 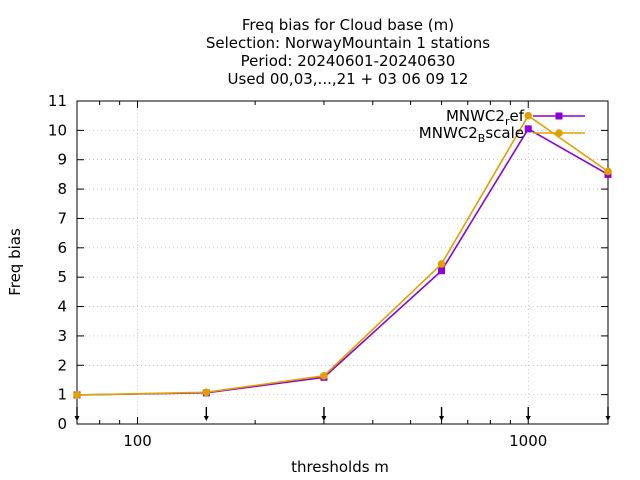 I want to click on y-tick-labels: 0 1 2 3 4 5 6 7 8 9 10 11, so click(x=57, y=262).